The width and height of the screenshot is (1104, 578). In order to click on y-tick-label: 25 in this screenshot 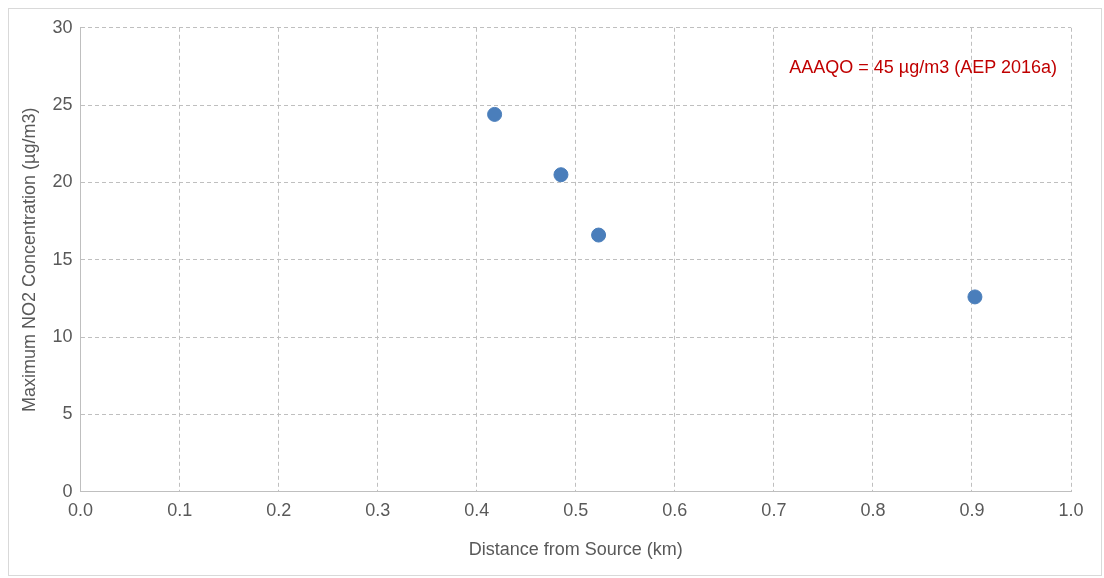, I will do `click(62, 104)`.